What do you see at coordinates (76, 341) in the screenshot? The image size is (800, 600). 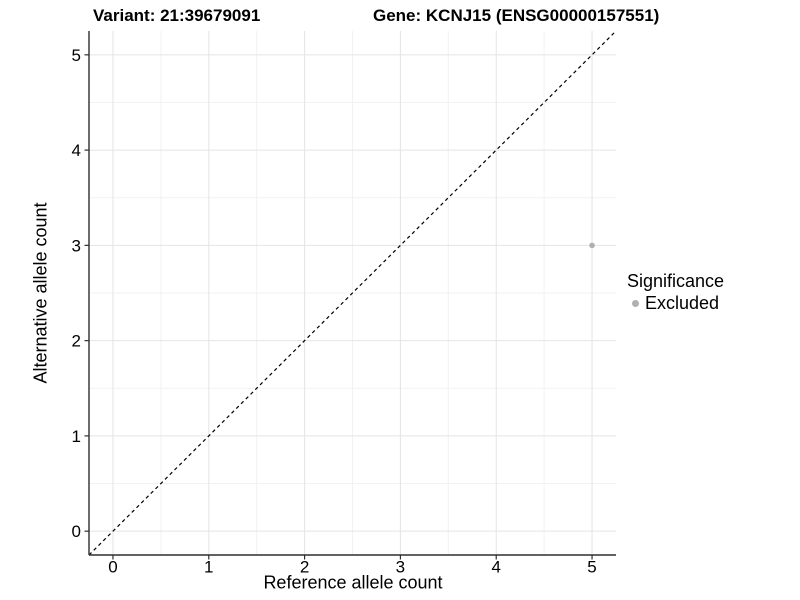 I see `y-tick-label: 2` at bounding box center [76, 341].